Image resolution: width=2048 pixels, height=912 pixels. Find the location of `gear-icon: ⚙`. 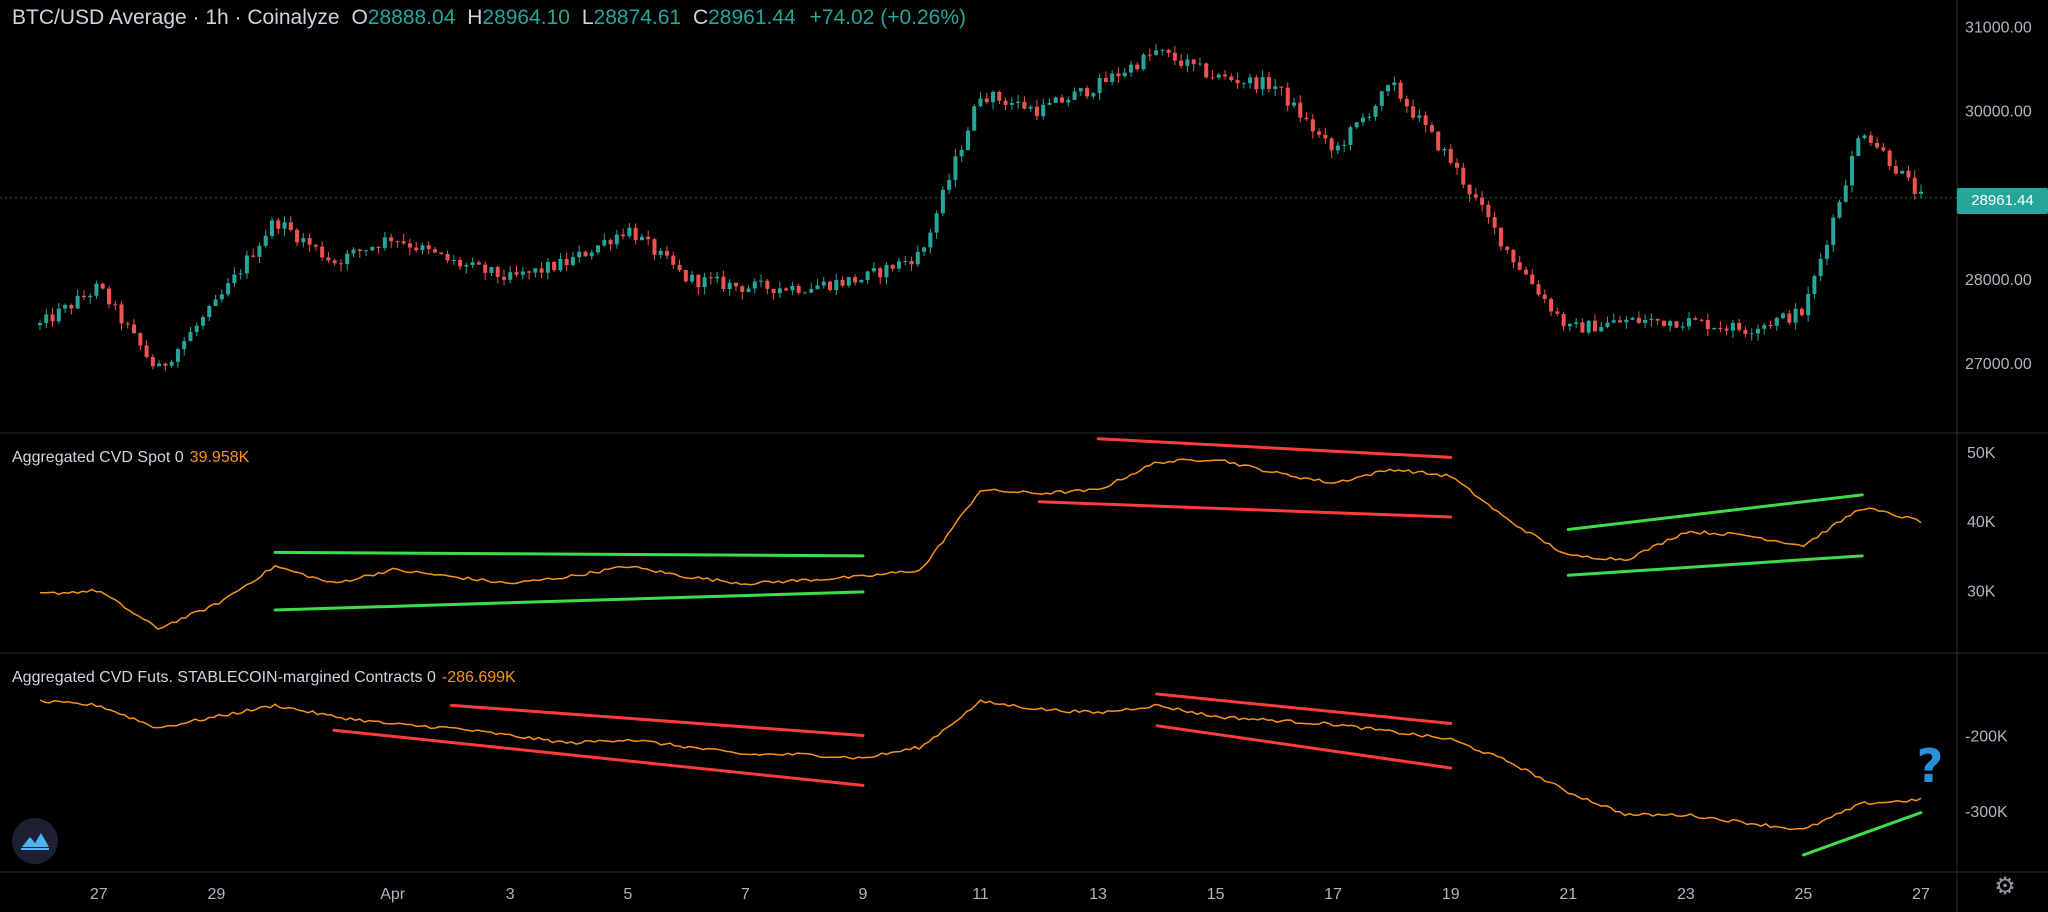

gear-icon: ⚙ is located at coordinates (2005, 886).